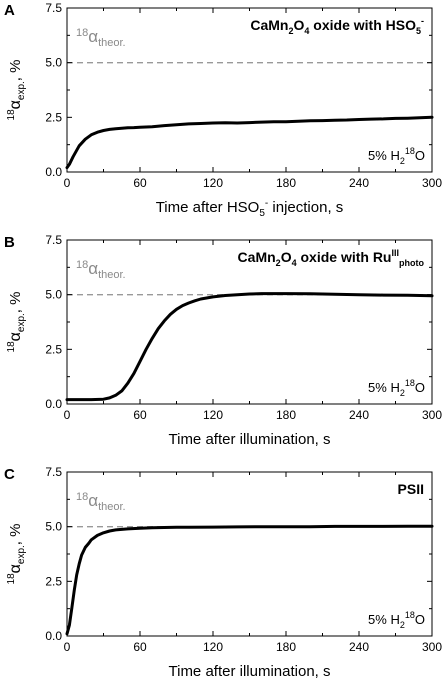 Image resolution: width=444 pixels, height=696 pixels. What do you see at coordinates (9, 242) in the screenshot?
I see `panel-letter: B` at bounding box center [9, 242].